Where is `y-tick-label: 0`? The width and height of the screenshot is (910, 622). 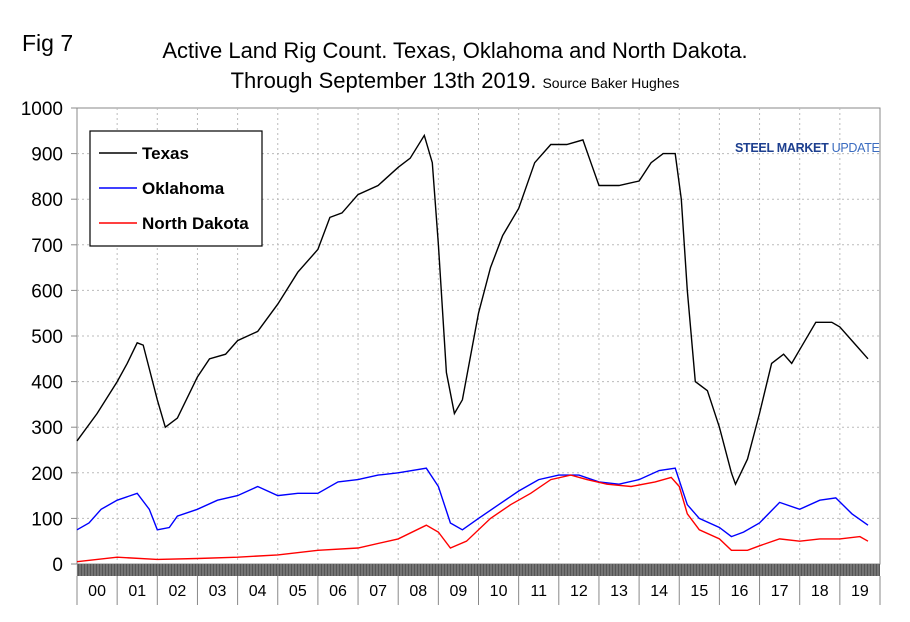 y-tick-label: 0 is located at coordinates (57, 565).